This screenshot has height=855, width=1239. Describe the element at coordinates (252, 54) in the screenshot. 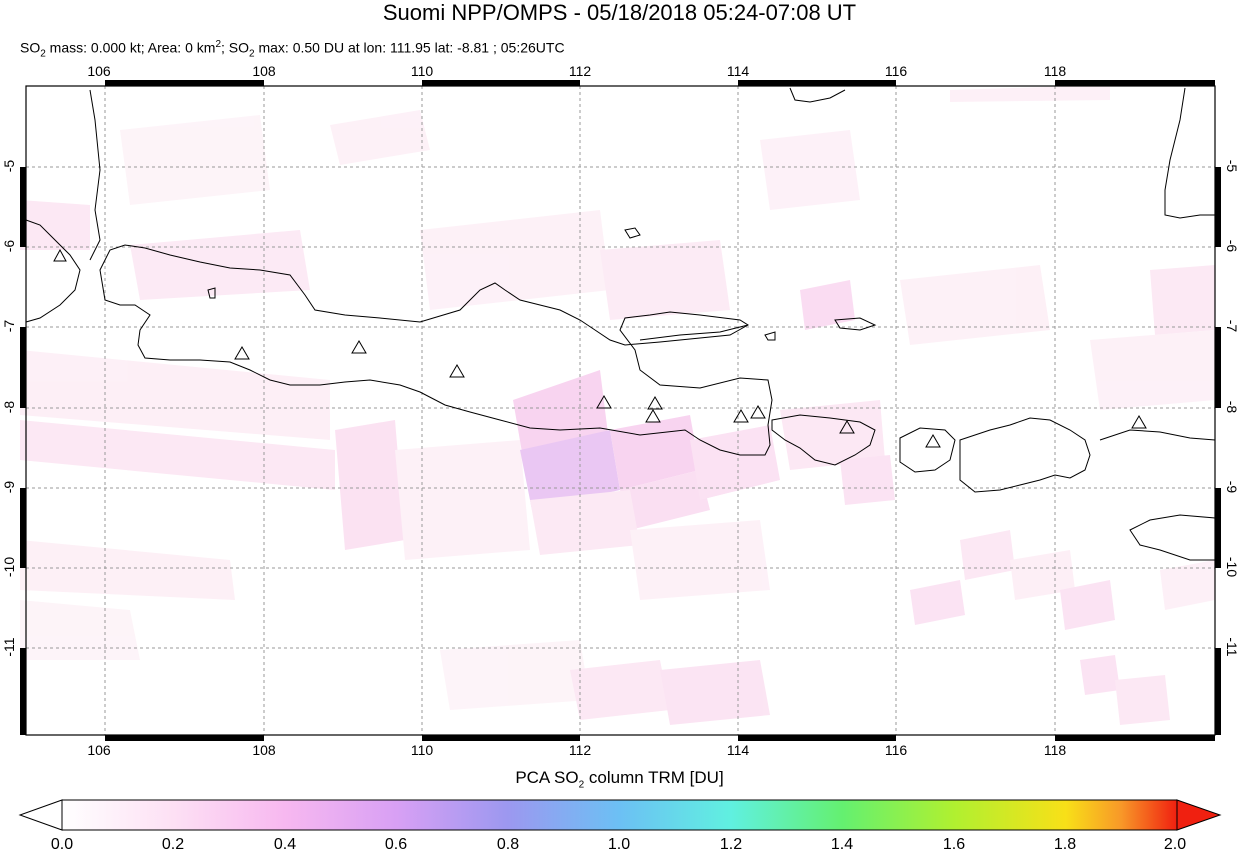

I see `subscript-2b: 2` at that location.